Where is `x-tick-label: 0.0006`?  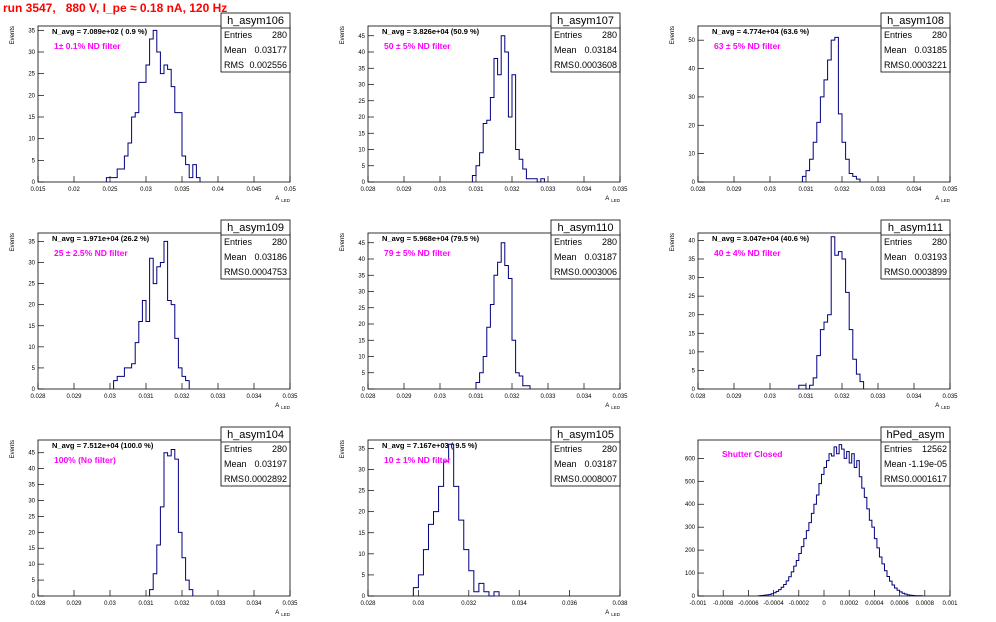
x-tick-label: 0.0006 is located at coordinates (899, 604).